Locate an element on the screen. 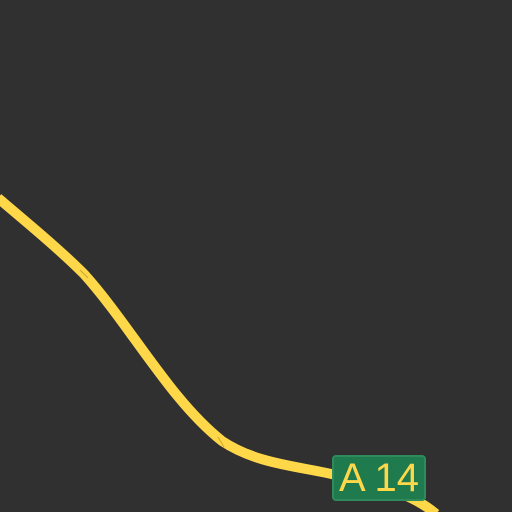 The height and width of the screenshot is (512, 512). road-shield-label: A 14 is located at coordinates (379, 478).